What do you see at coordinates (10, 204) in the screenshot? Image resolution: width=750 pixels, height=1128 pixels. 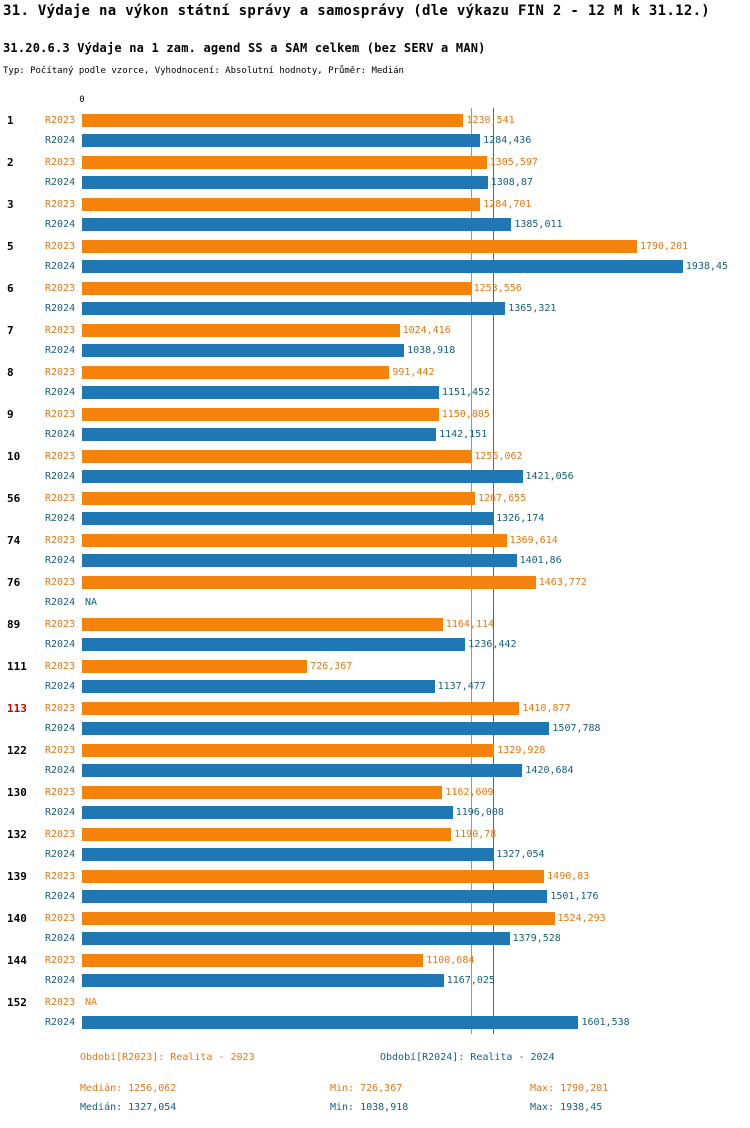 I see `group-id: 3` at bounding box center [10, 204].